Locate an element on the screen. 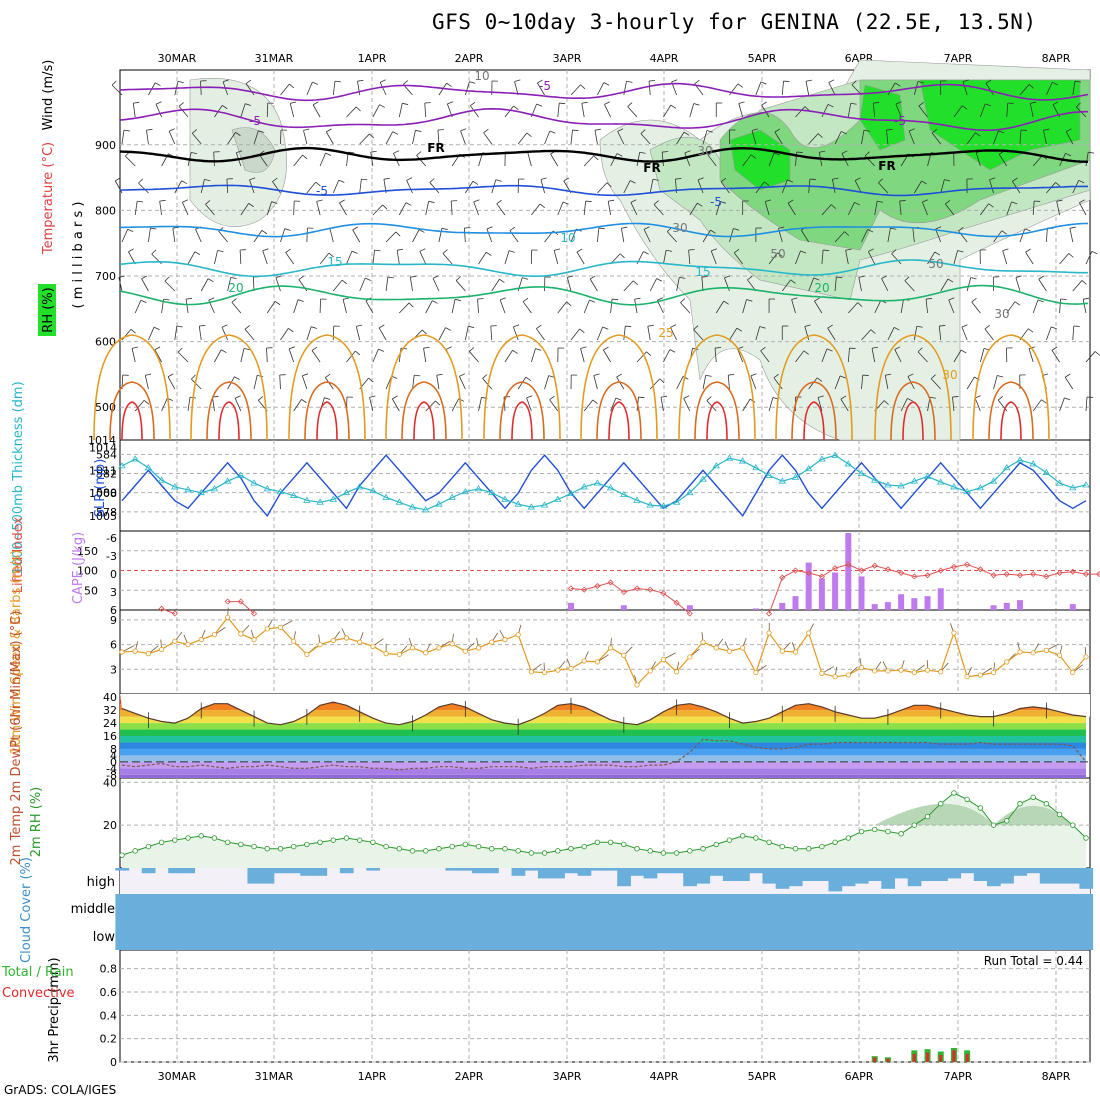 This screenshot has height=1100, width=1100. temp-contour-30-arch is located at coordinates (913, 411).